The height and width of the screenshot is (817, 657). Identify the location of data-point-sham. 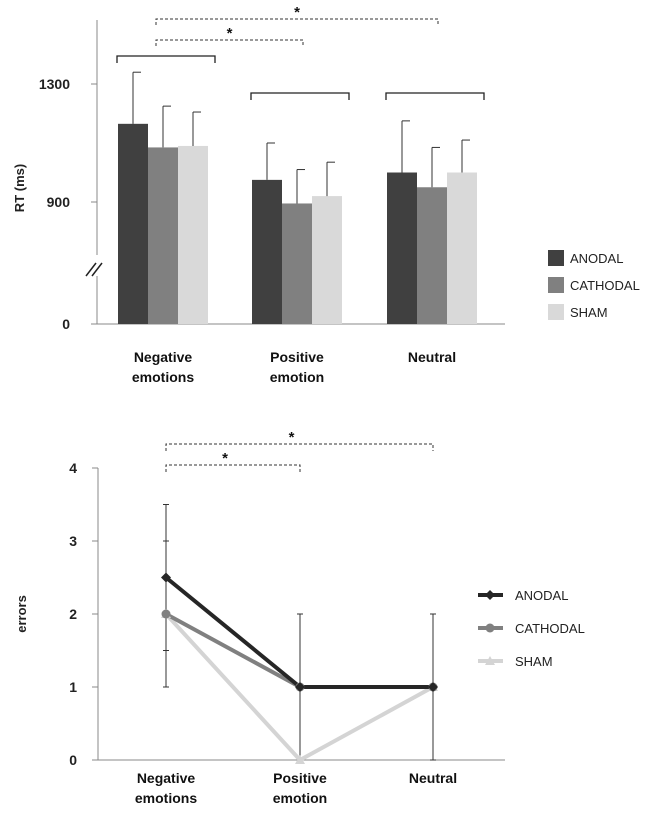
(300, 759).